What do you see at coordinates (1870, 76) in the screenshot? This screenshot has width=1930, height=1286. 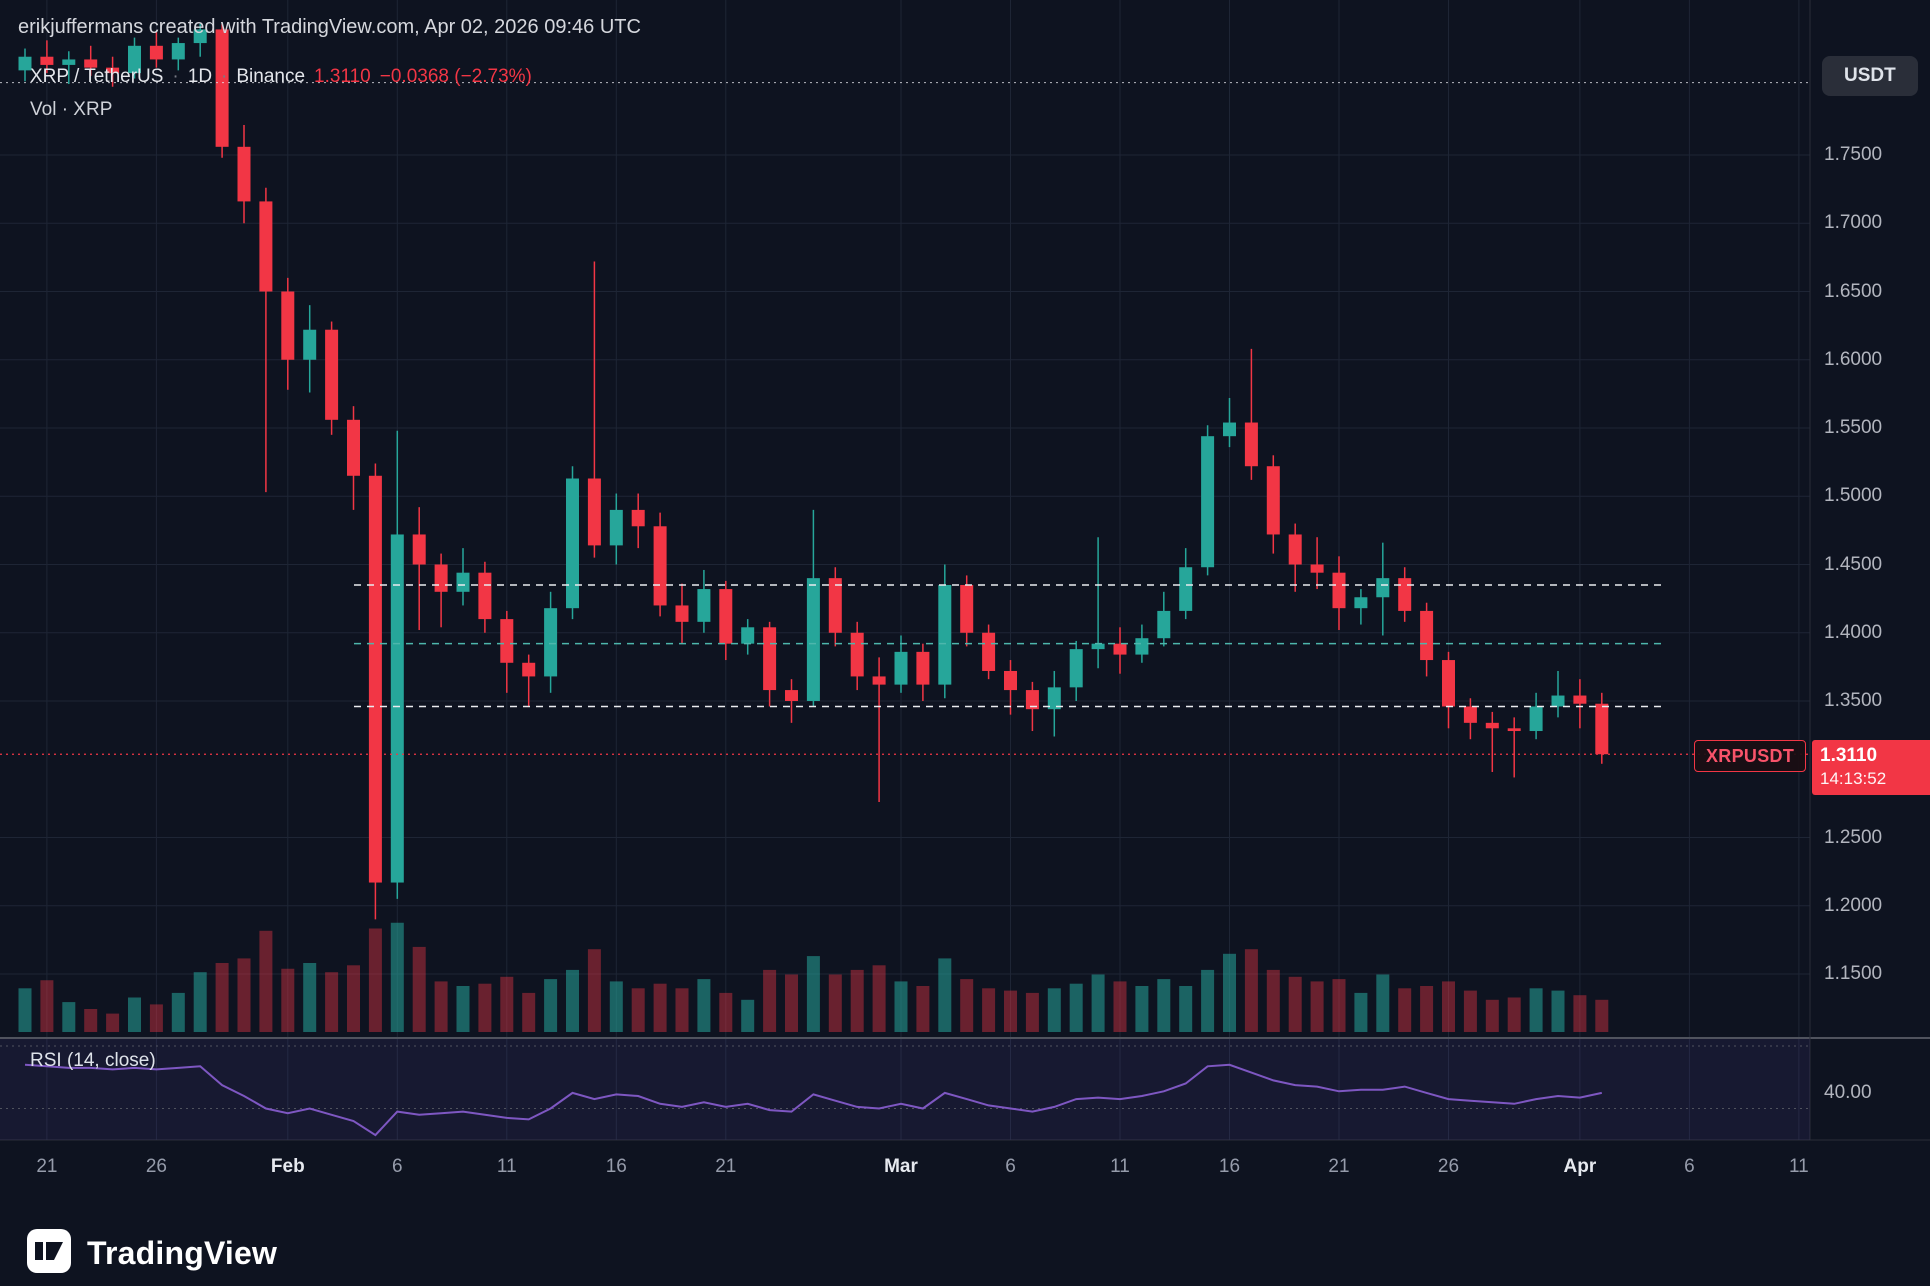 I see `currency-toggle-button: USDT` at bounding box center [1870, 76].